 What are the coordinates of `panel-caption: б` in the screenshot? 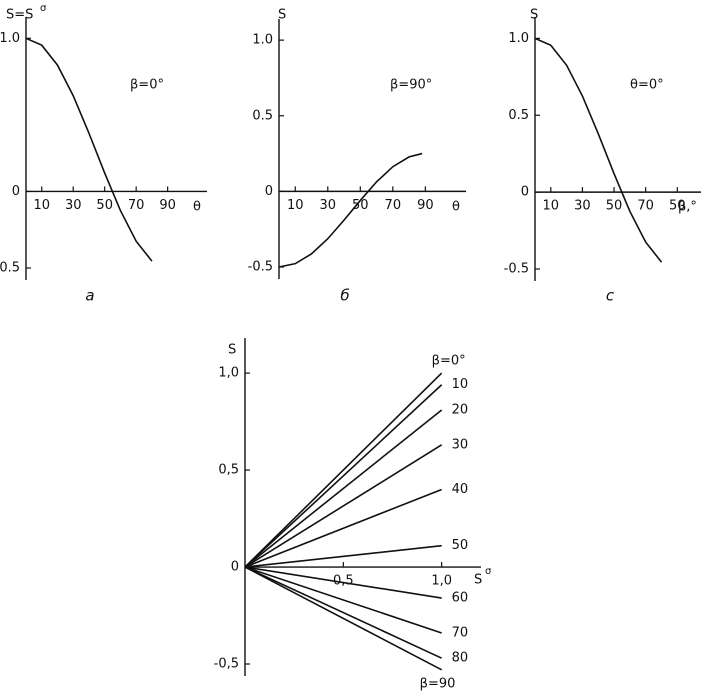 It's located at (344, 296).